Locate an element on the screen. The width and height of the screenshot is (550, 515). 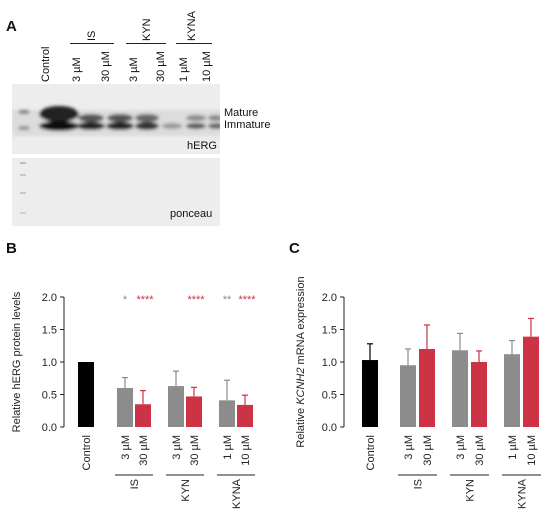
y-axis-label: Relative hERG protein levels is located at coordinates (17, 361).